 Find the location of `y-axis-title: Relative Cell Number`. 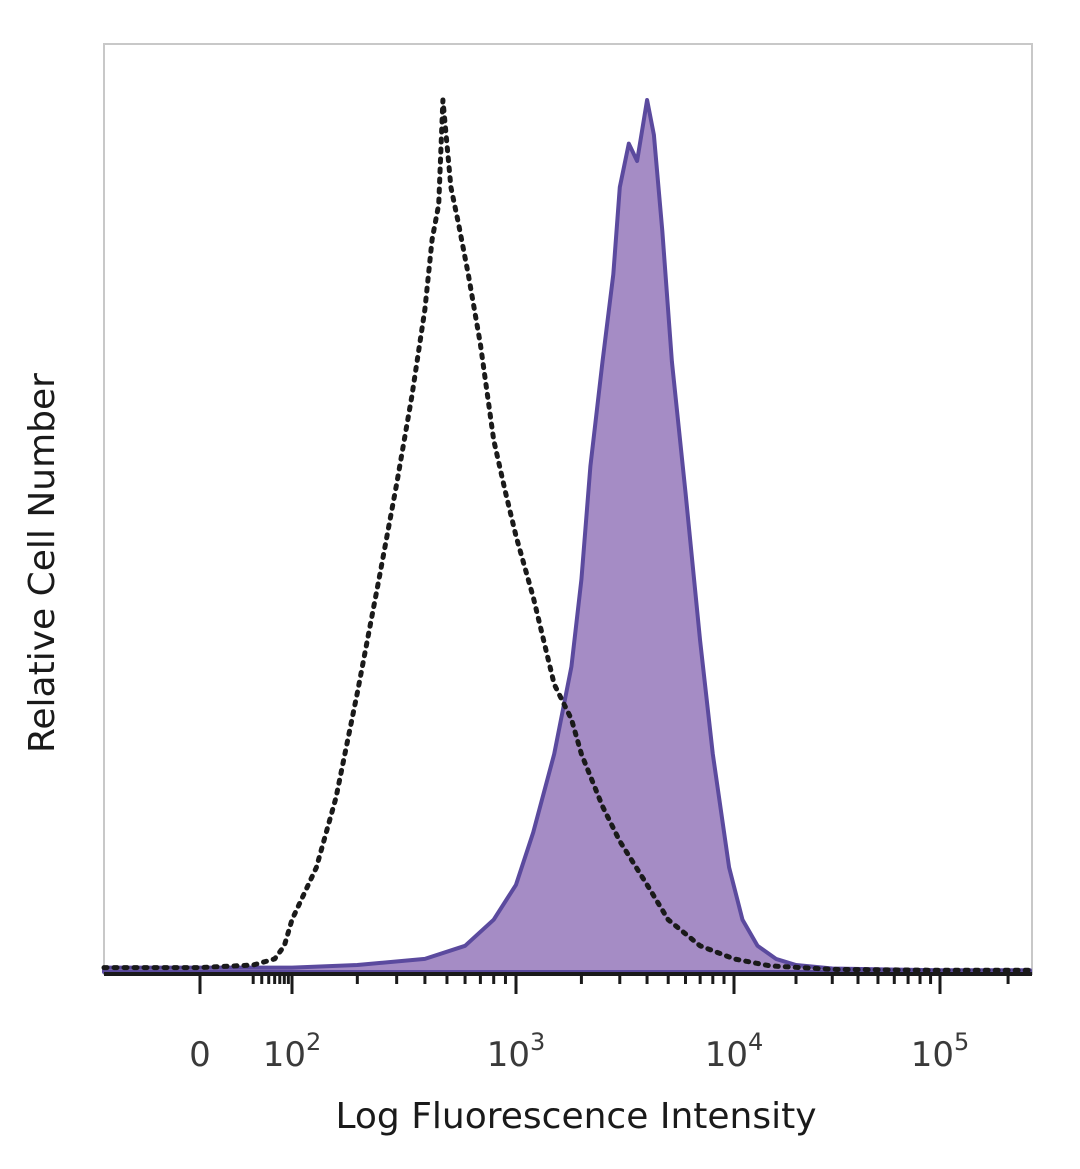

y-axis-title: Relative Cell Number is located at coordinates (42, 563).